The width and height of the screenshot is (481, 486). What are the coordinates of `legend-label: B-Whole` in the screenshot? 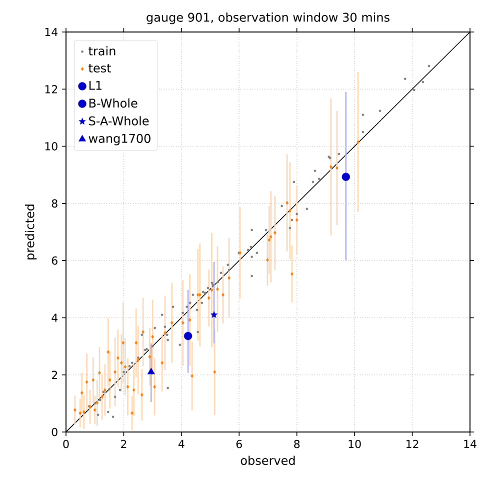 It's located at (114, 103).